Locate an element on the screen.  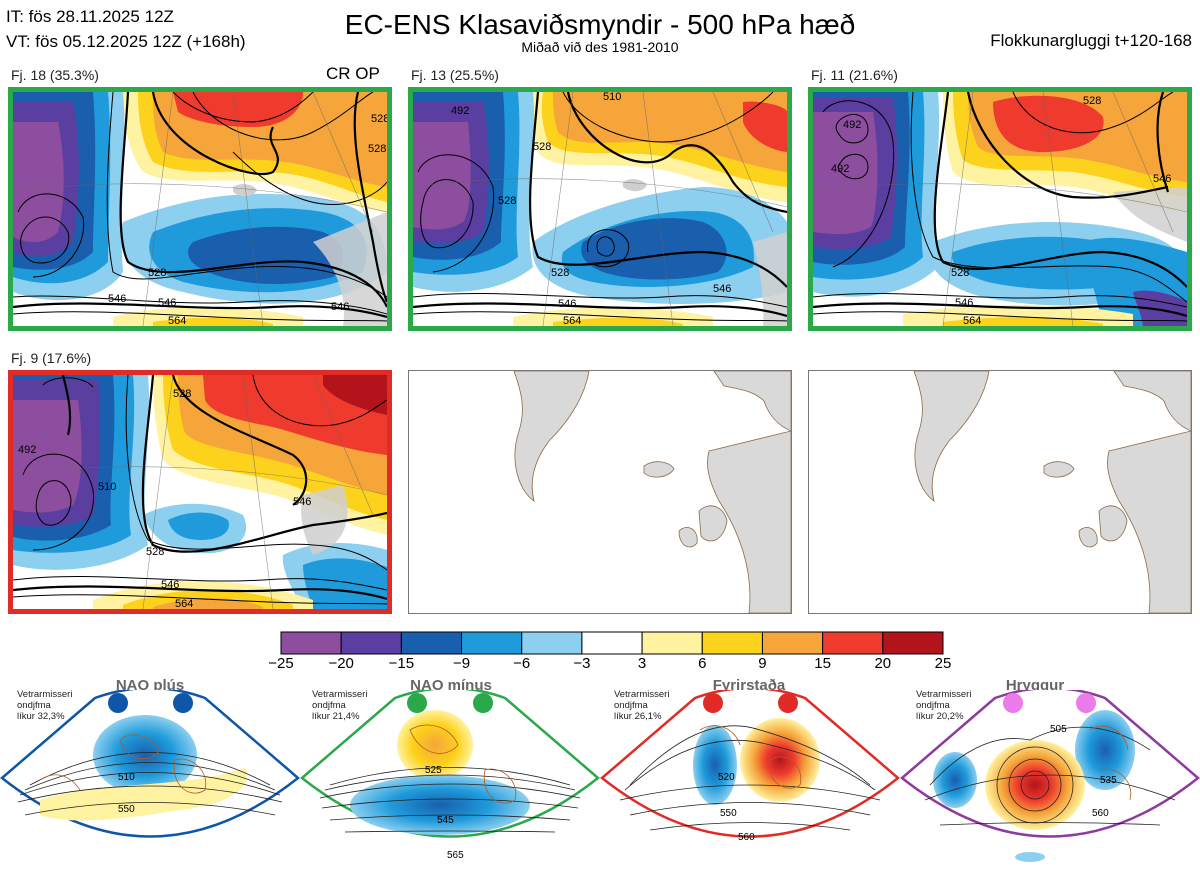
cluster-map-3-plot: 492 492 528 546 564 546 528 is located at coordinates (1000, 209).